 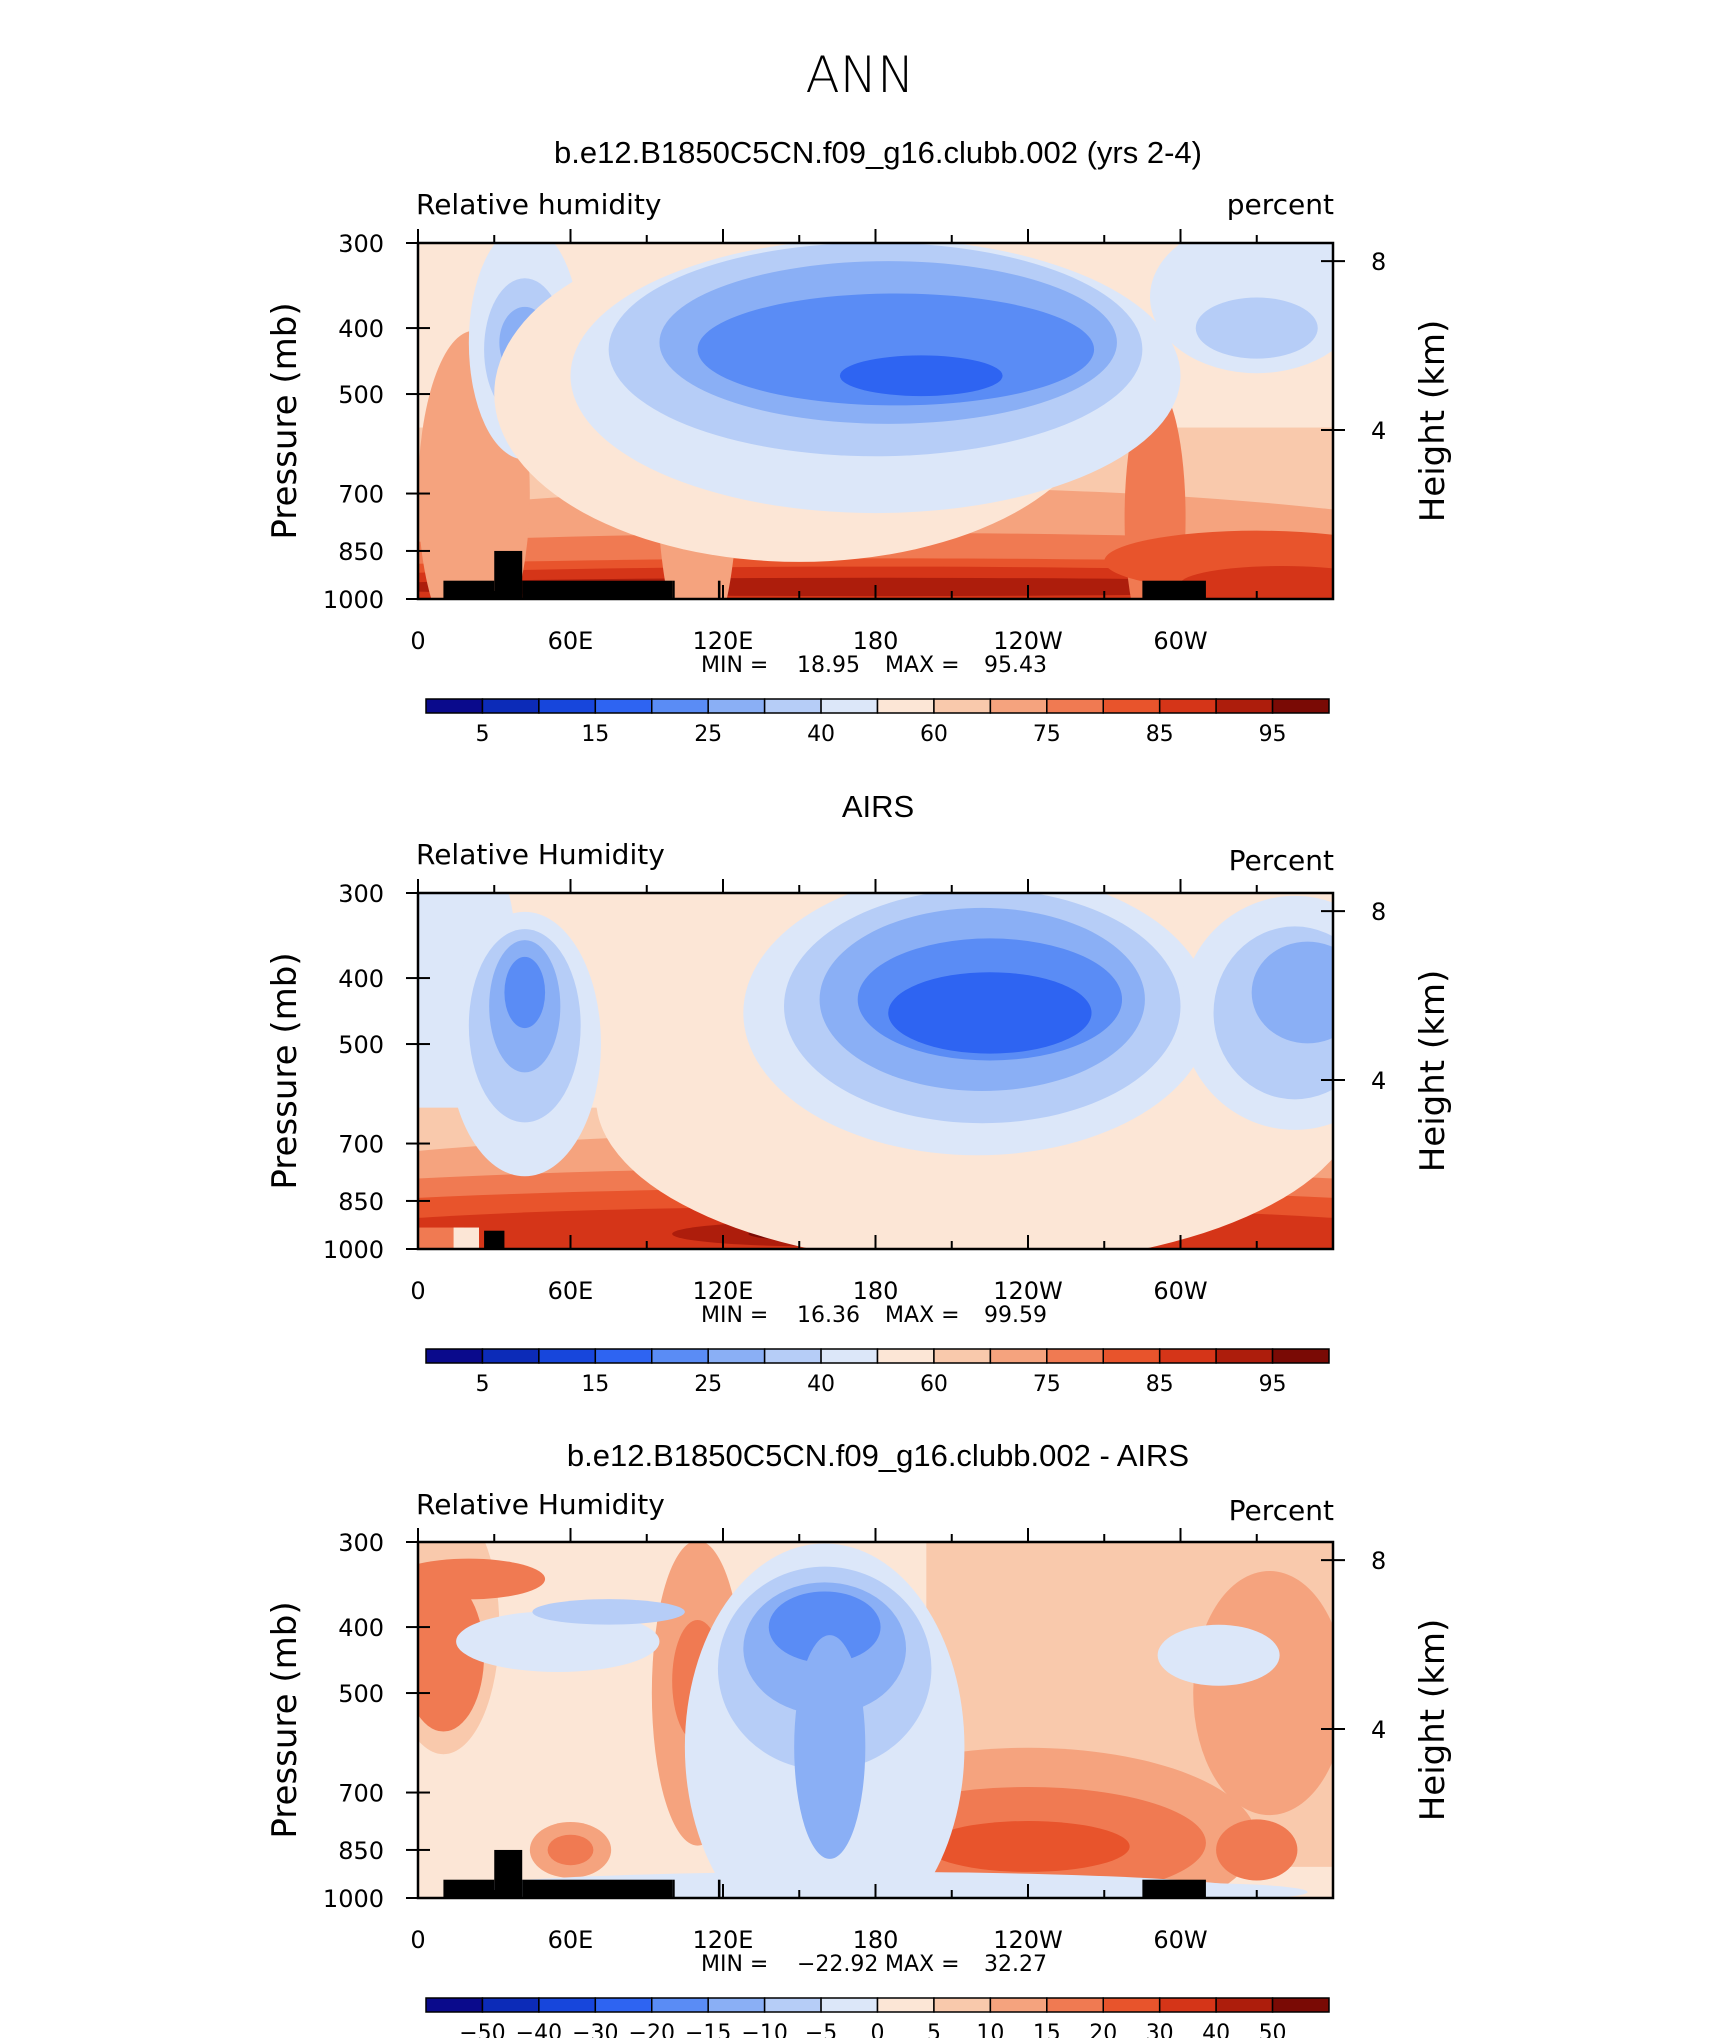 What do you see at coordinates (708, 2029) in the screenshot?
I see `colorbar-label: −15` at bounding box center [708, 2029].